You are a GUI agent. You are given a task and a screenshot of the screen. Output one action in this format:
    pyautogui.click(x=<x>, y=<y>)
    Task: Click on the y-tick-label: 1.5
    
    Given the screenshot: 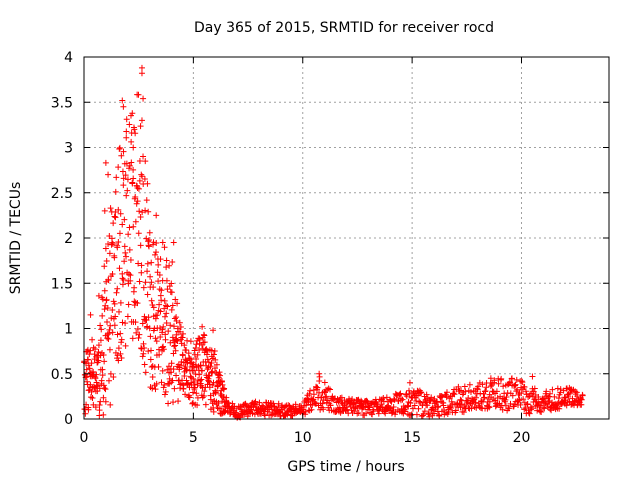 What is the action you would take?
    pyautogui.click(x=62, y=284)
    